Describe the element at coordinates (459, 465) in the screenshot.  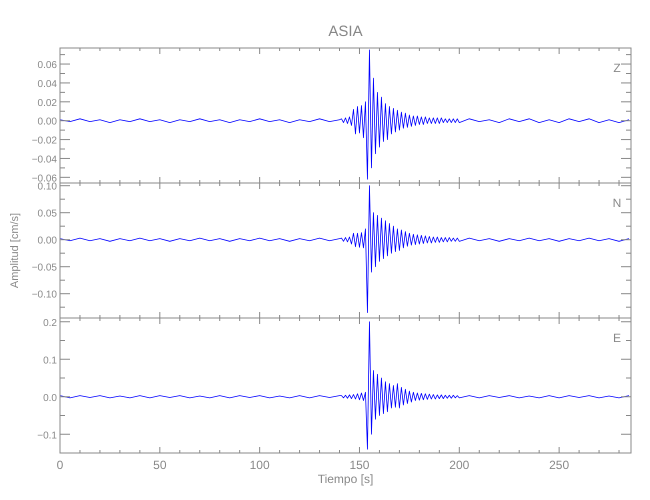
I see `x-tick-label: 200` at that location.